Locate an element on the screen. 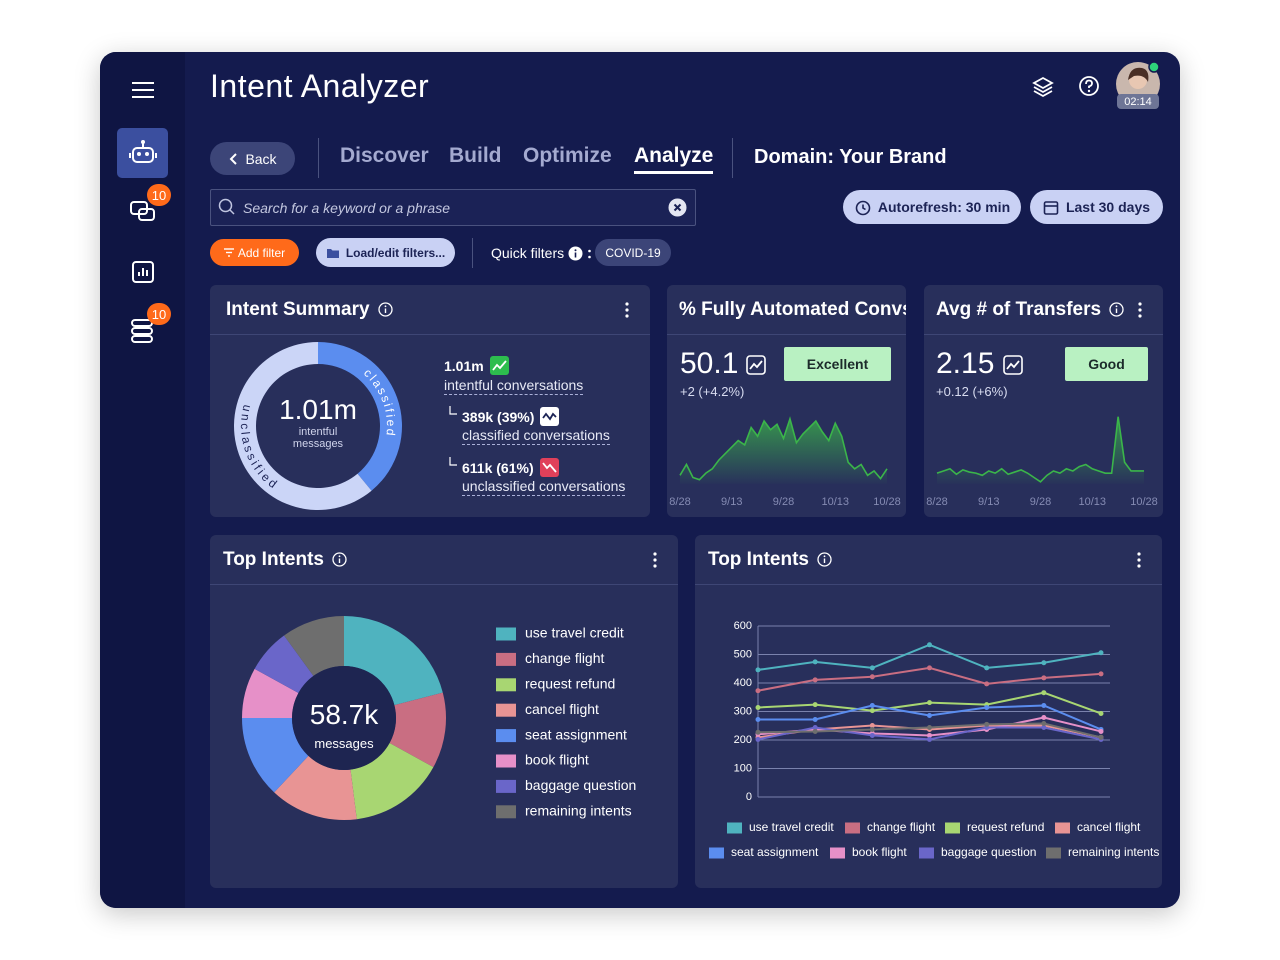  stat-label: intentful conversations is located at coordinates (514, 386).